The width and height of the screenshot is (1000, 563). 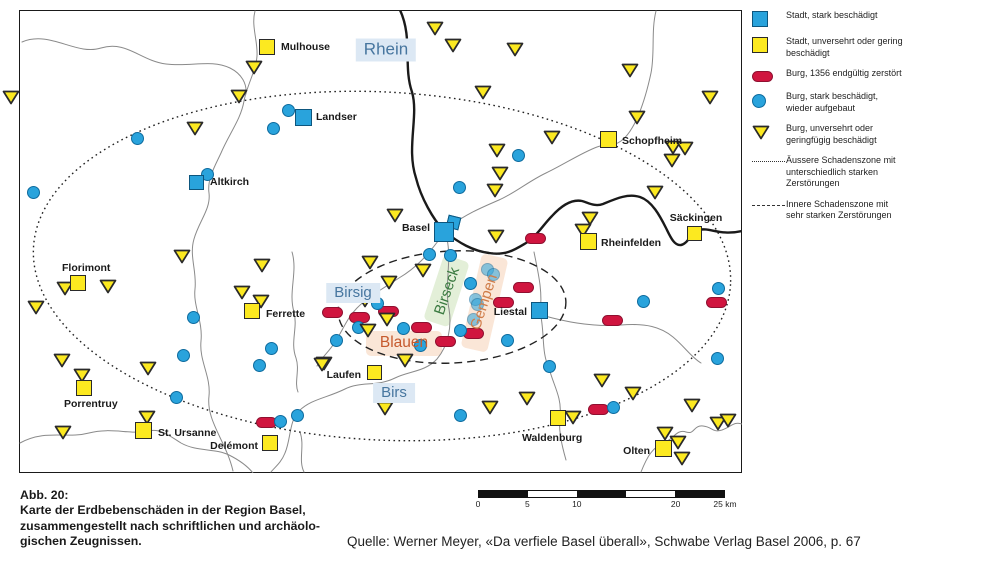 I want to click on figure-caption-title: Abb. 20:, so click(x=44, y=495).